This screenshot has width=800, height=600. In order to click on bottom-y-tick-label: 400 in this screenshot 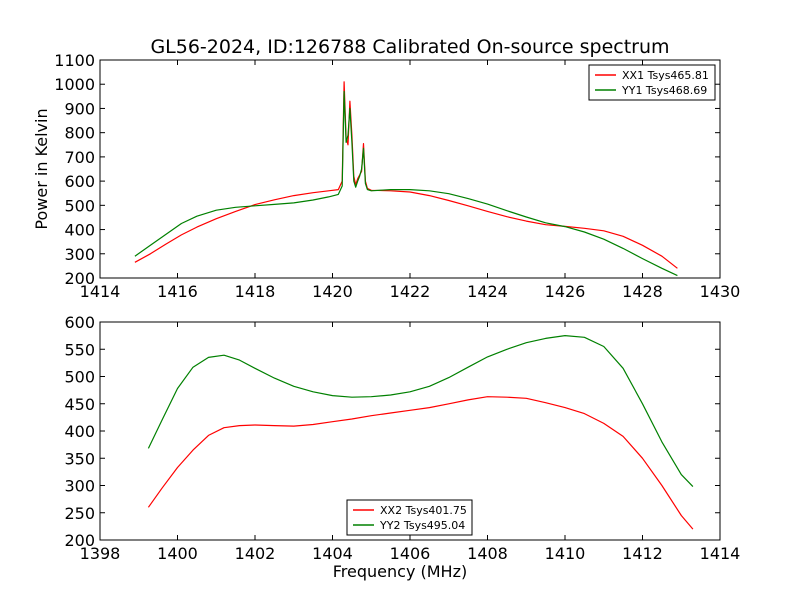, I will do `click(79, 431)`.